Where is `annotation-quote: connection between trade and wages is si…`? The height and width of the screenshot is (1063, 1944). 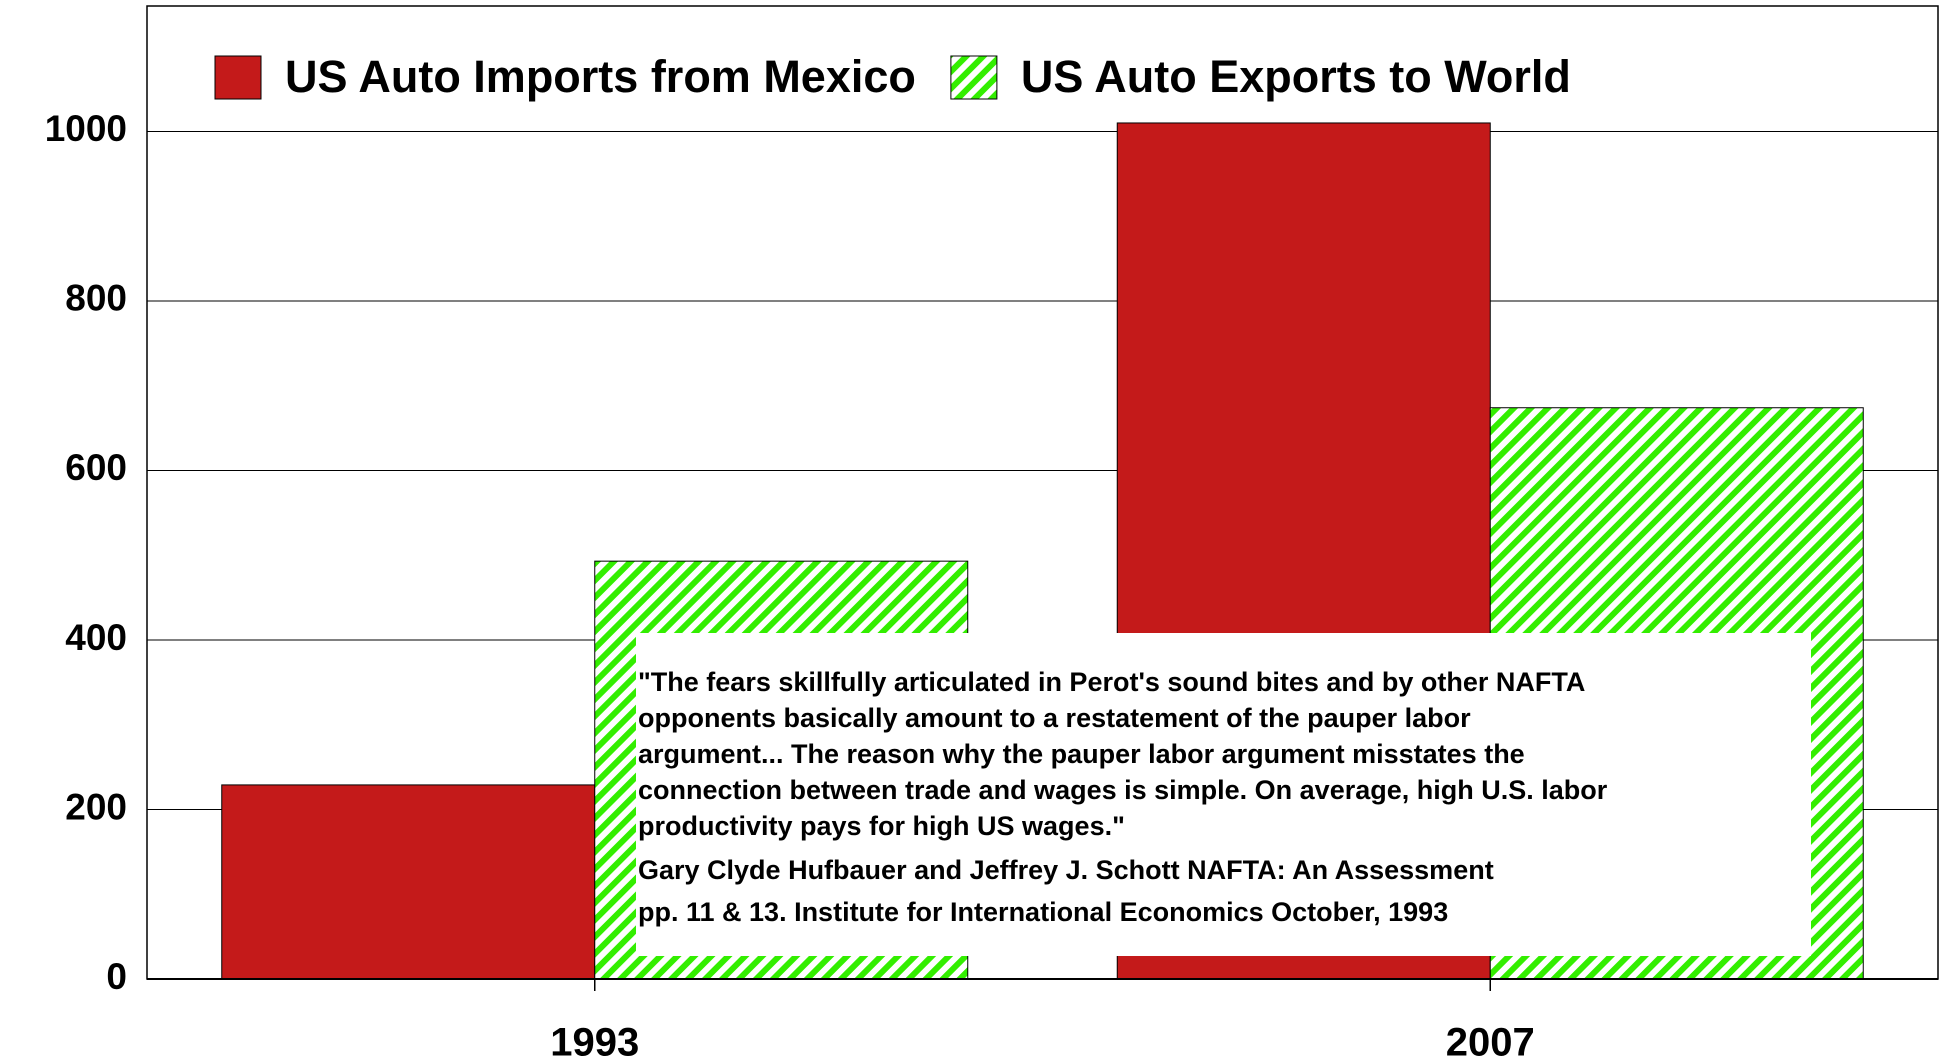
annotation-quote: connection between trade and wages is si… is located at coordinates (1123, 790).